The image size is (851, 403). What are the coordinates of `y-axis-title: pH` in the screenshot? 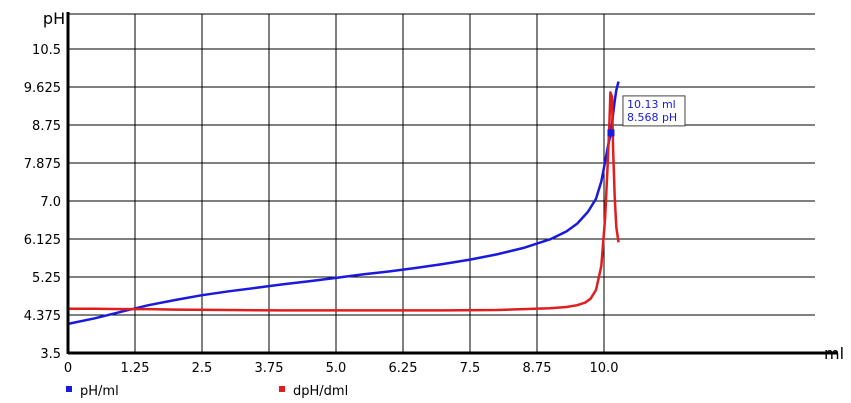 It's located at (54, 18).